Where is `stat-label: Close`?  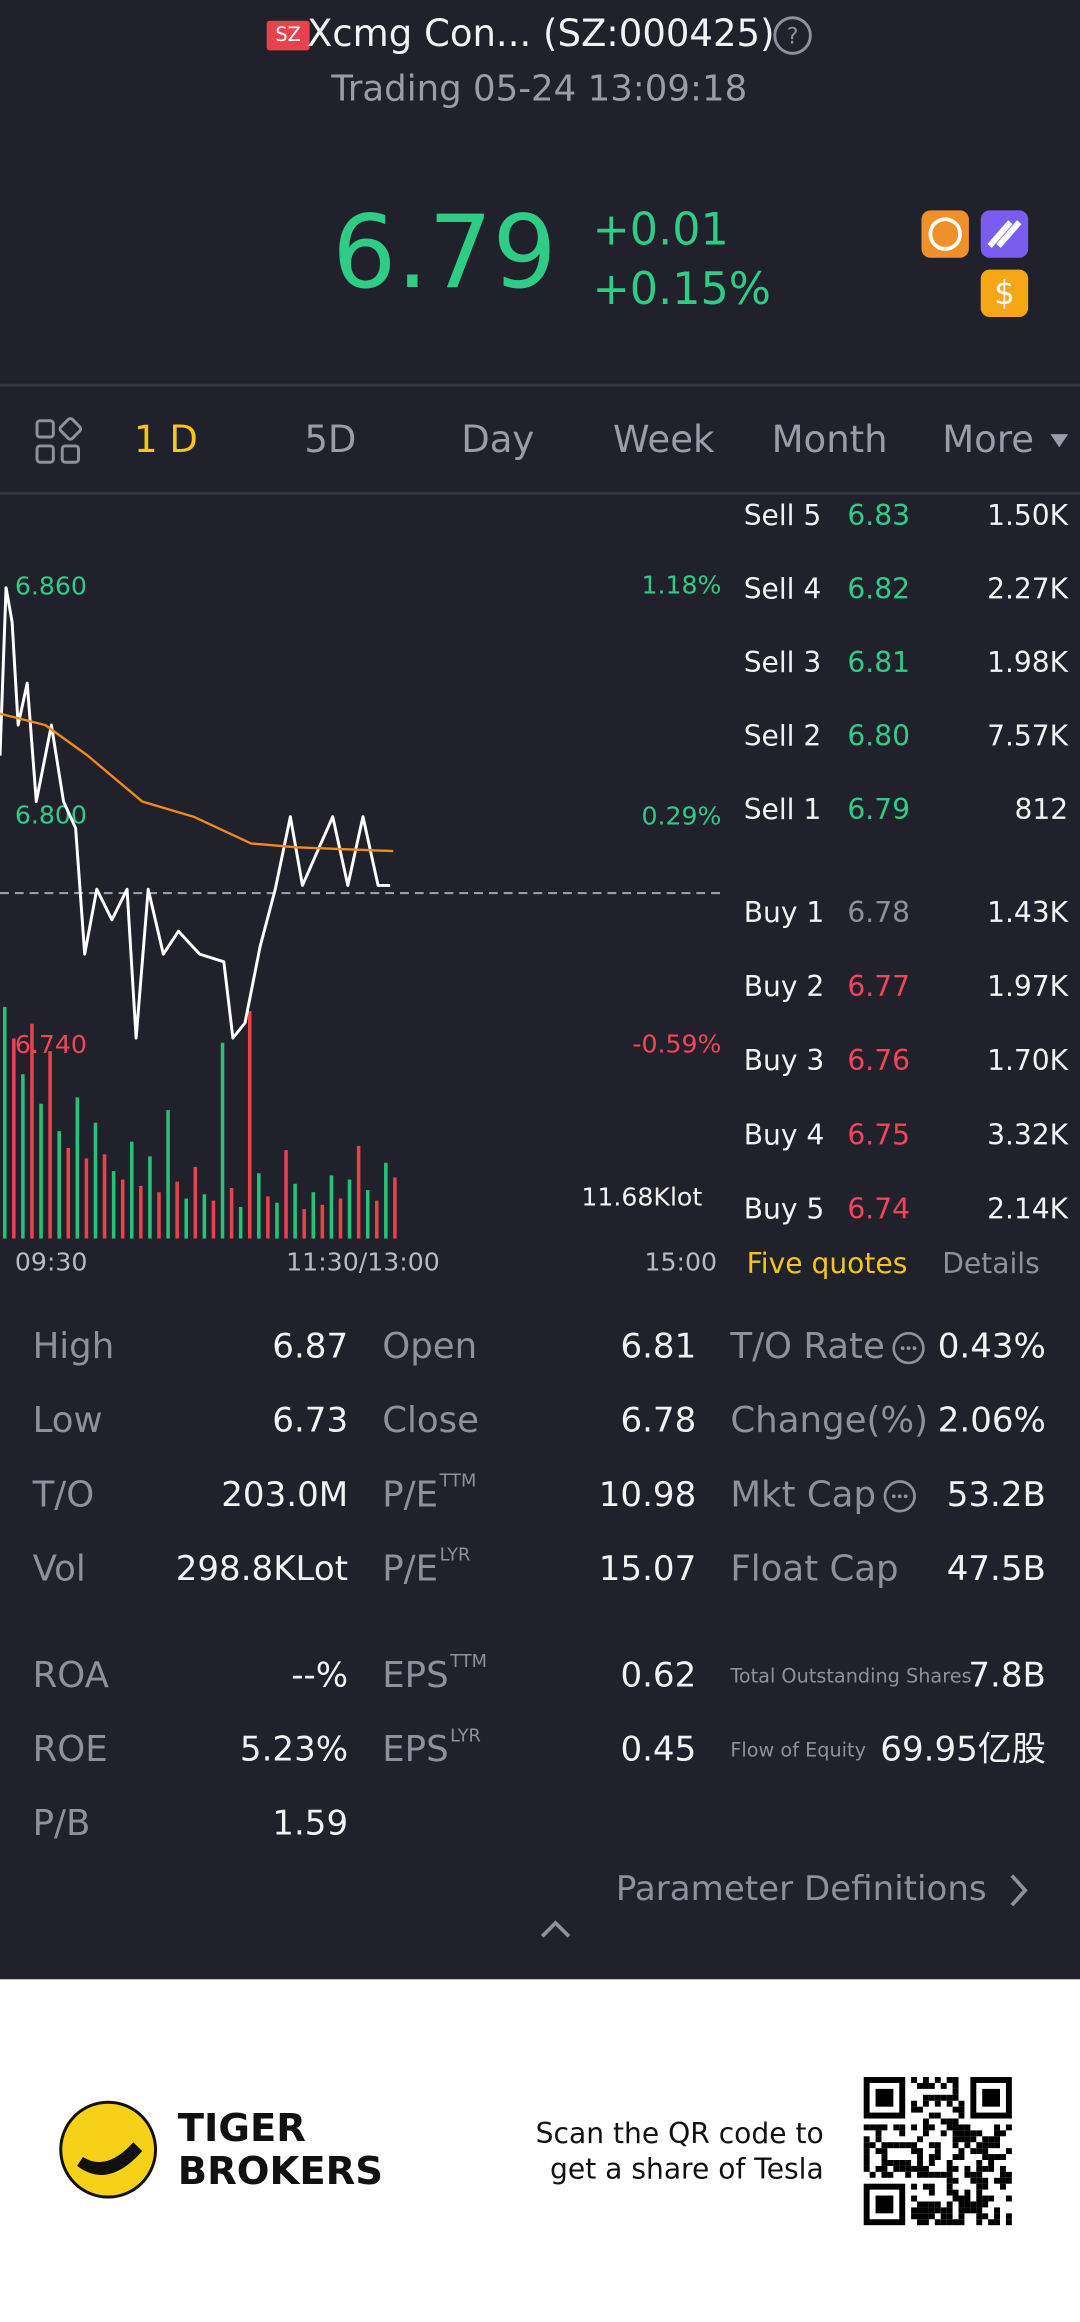
stat-label: Close is located at coordinates (430, 1420).